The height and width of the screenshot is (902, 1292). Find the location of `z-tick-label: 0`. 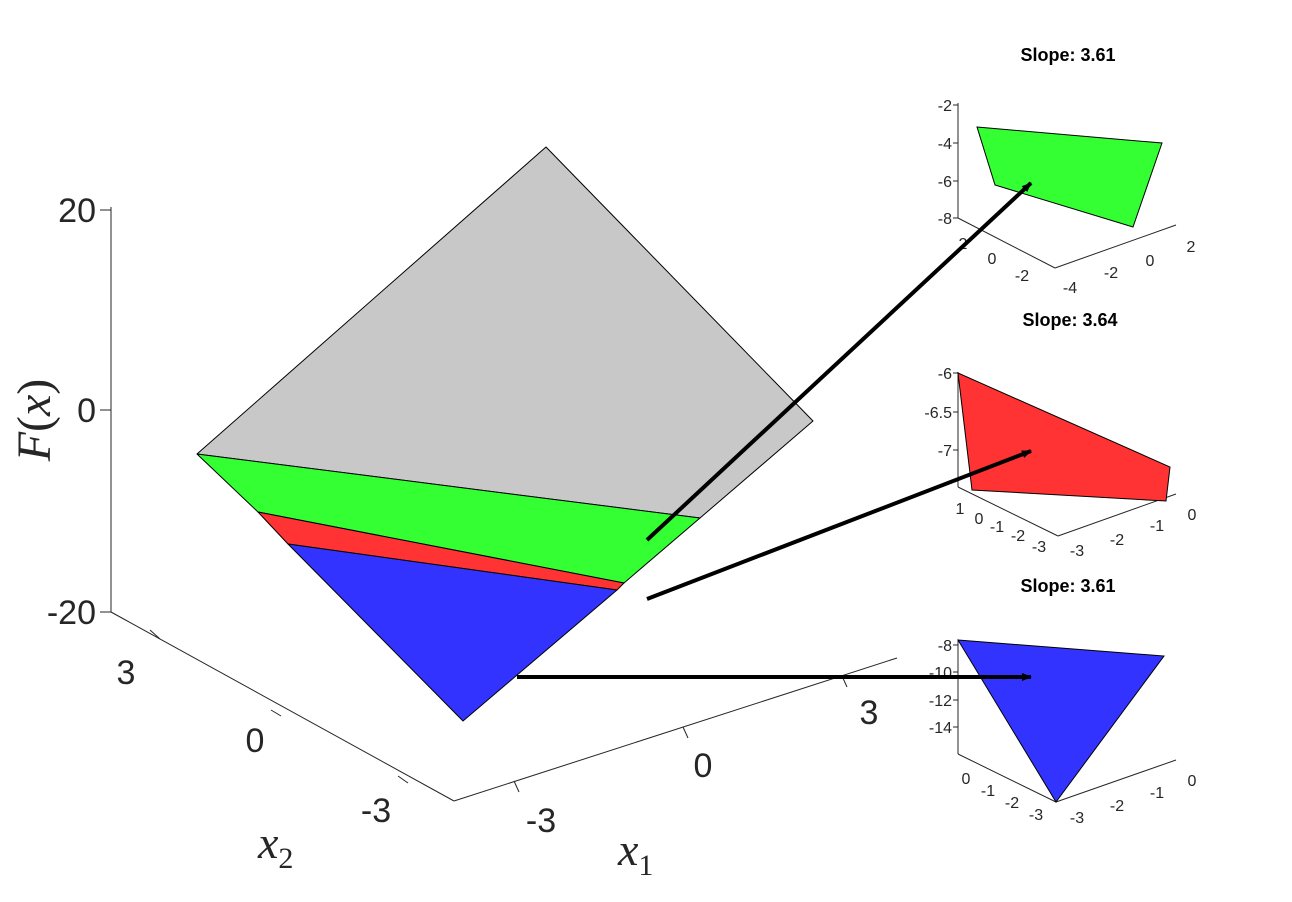

z-tick-label: 0 is located at coordinates (86, 411).